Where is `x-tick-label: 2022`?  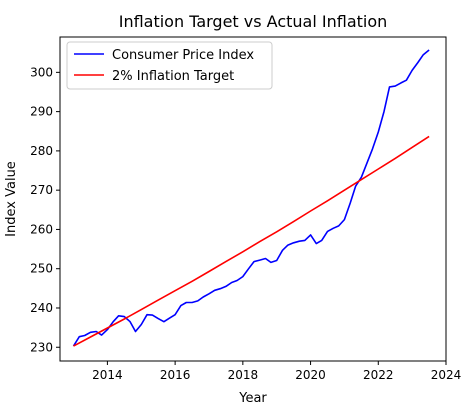
x-tick-label: 2022 is located at coordinates (378, 375).